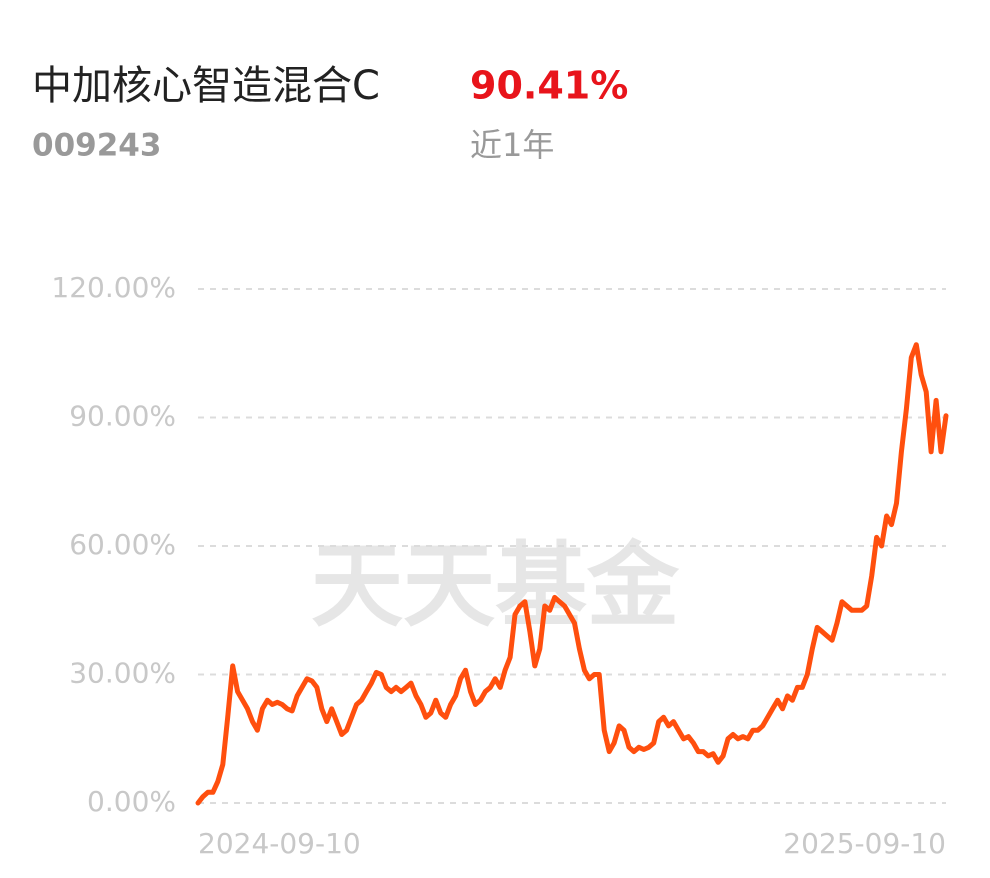  Describe the element at coordinates (122, 544) in the screenshot. I see `y-tick-label: 60.00%` at that location.